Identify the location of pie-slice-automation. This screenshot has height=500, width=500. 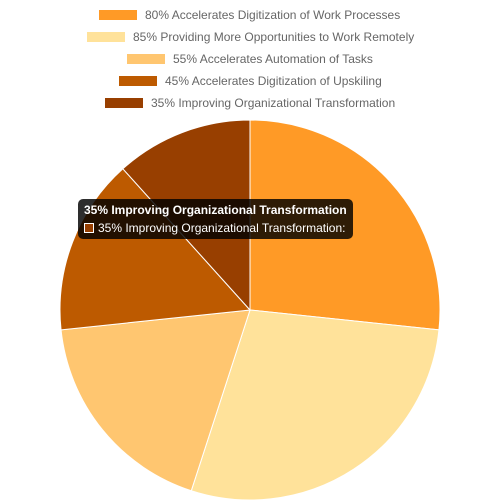
(155, 400).